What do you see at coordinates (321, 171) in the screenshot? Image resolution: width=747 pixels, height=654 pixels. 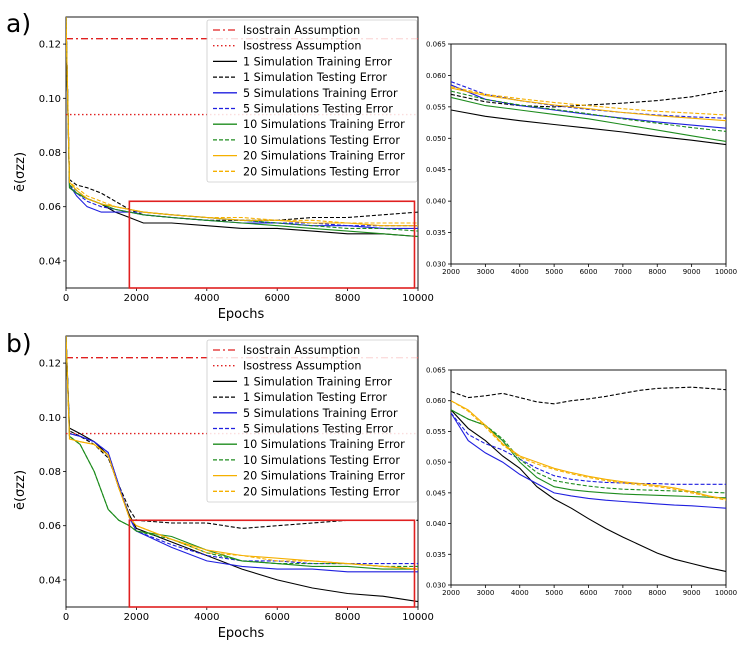 I see `legend-entry-label: 20 Simulations Testing Error` at bounding box center [321, 171].